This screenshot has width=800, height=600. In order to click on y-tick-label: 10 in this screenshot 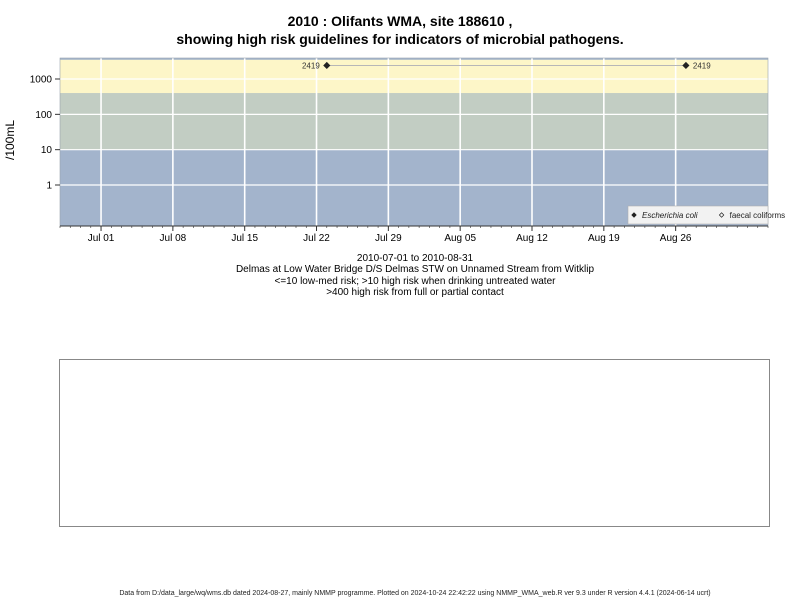, I will do `click(47, 150)`.